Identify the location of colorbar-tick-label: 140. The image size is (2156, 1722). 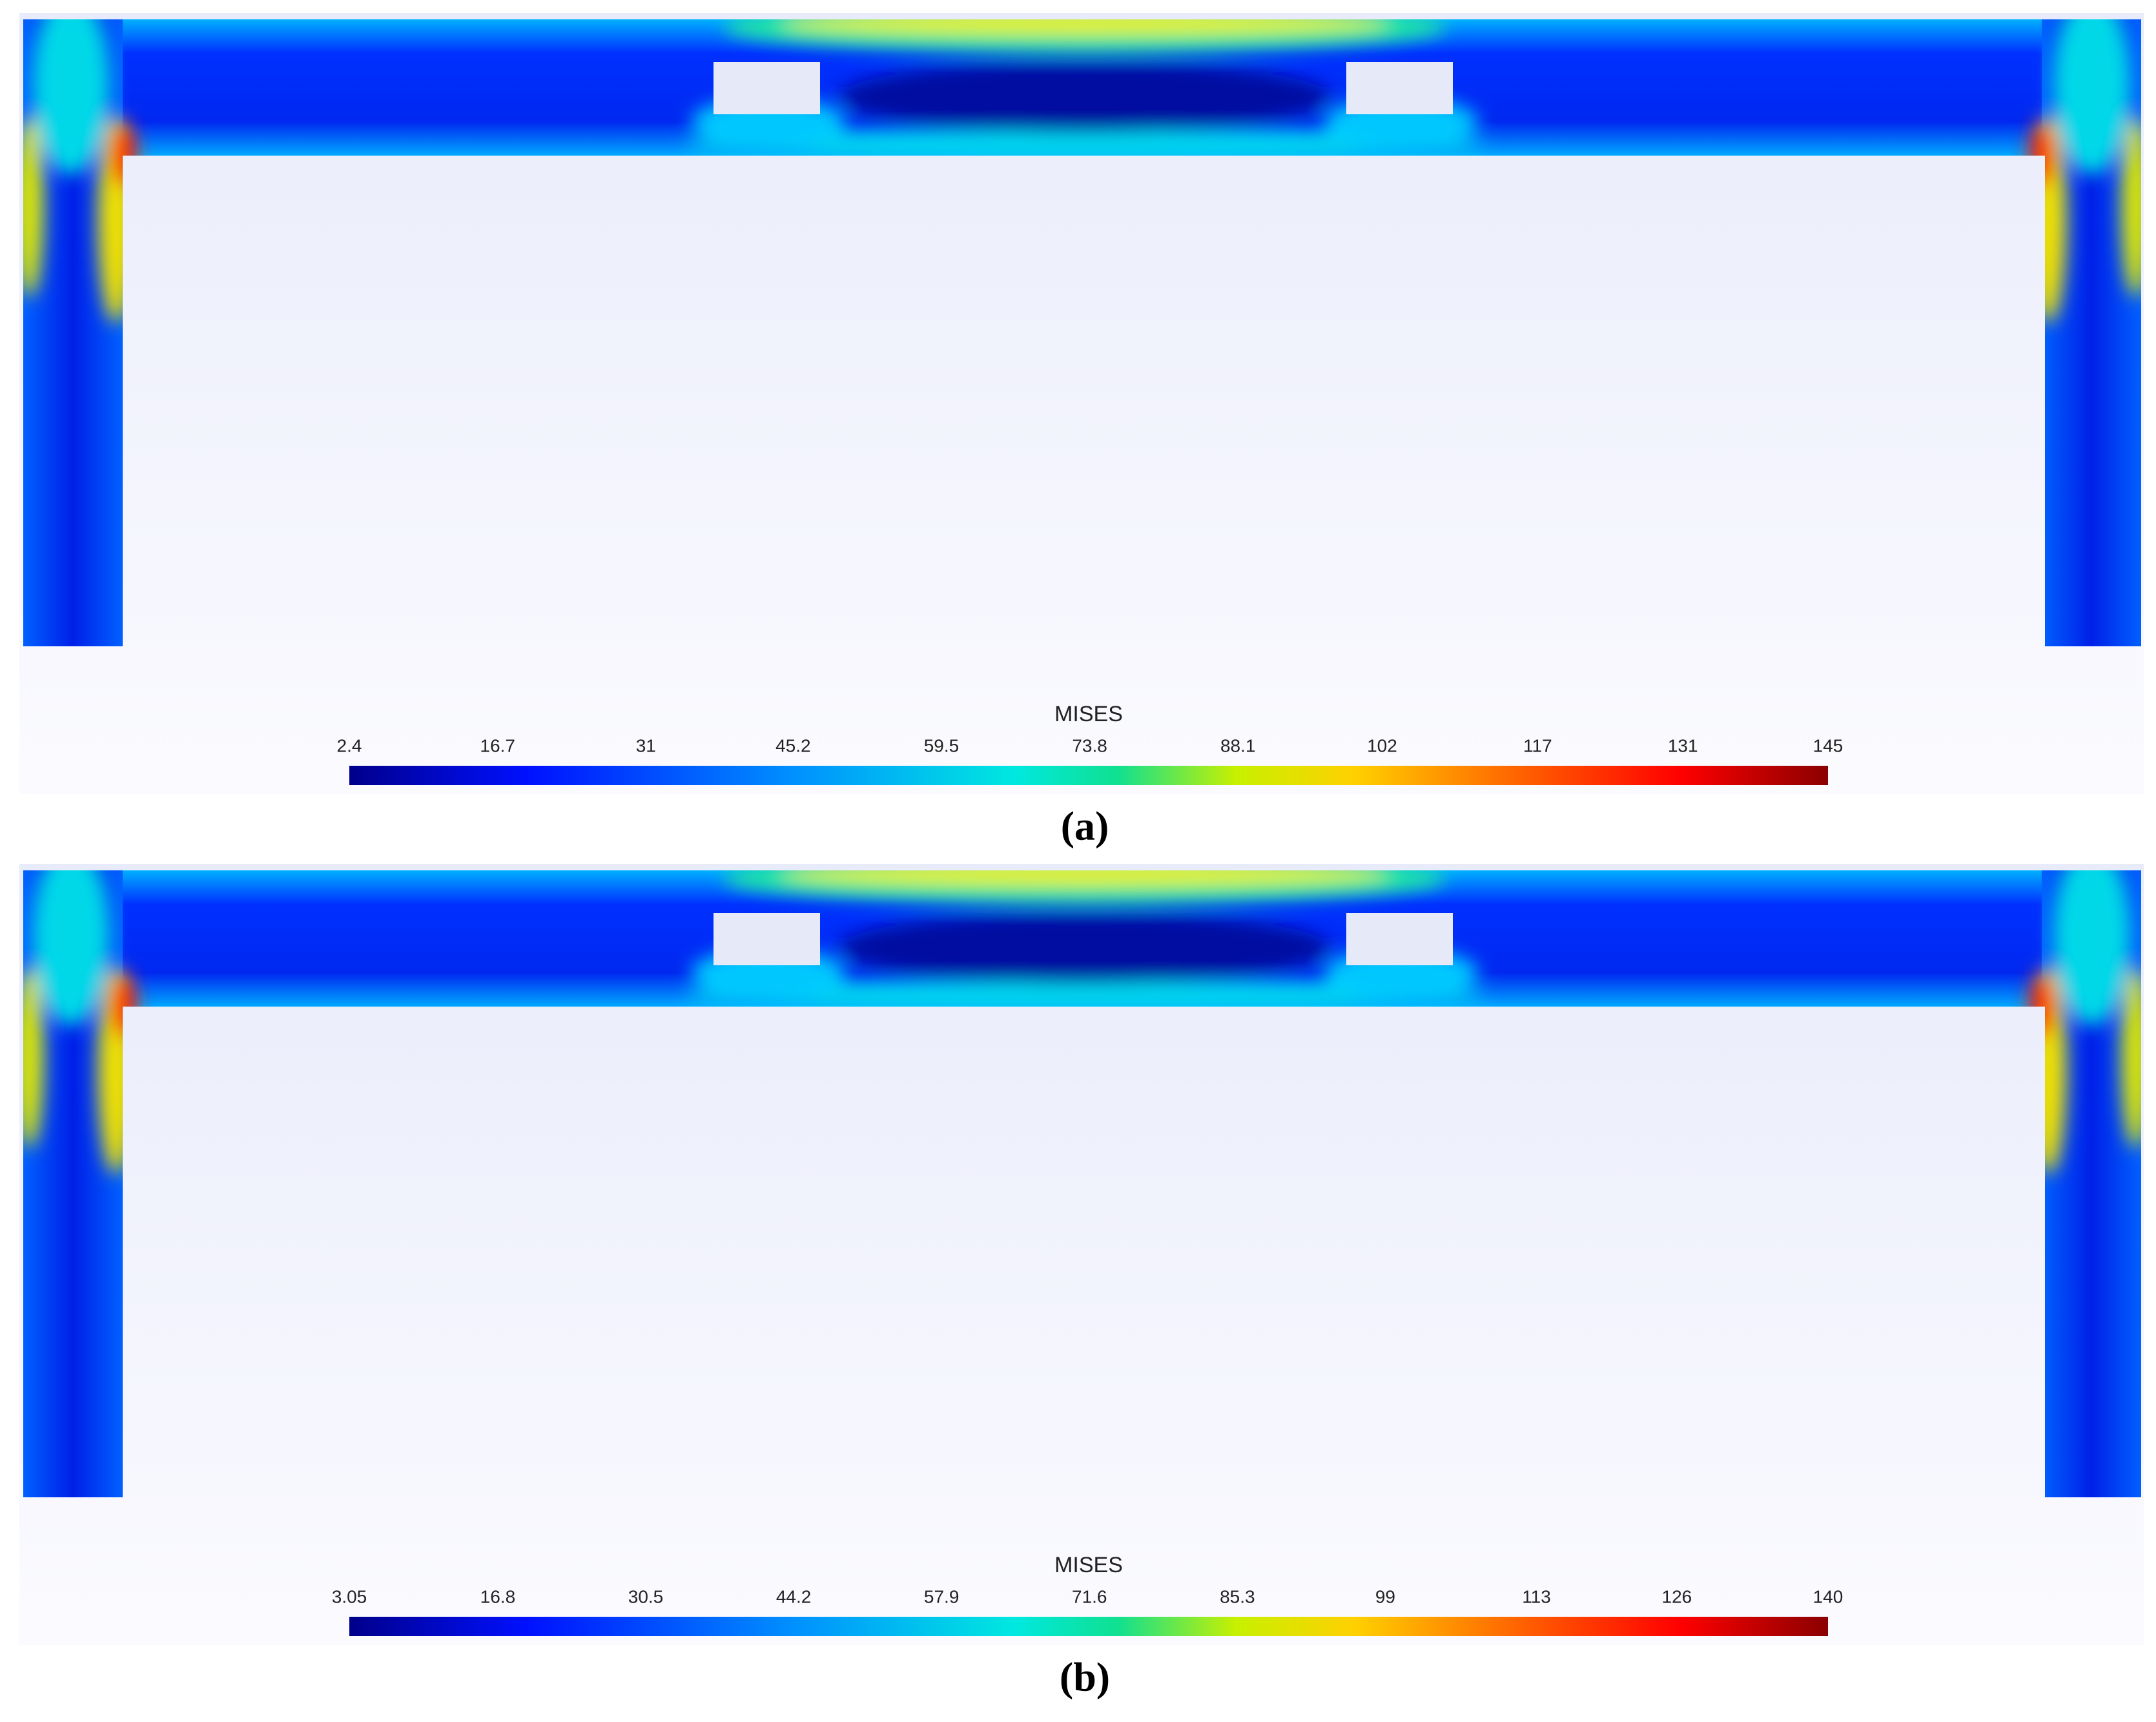
(1828, 1596).